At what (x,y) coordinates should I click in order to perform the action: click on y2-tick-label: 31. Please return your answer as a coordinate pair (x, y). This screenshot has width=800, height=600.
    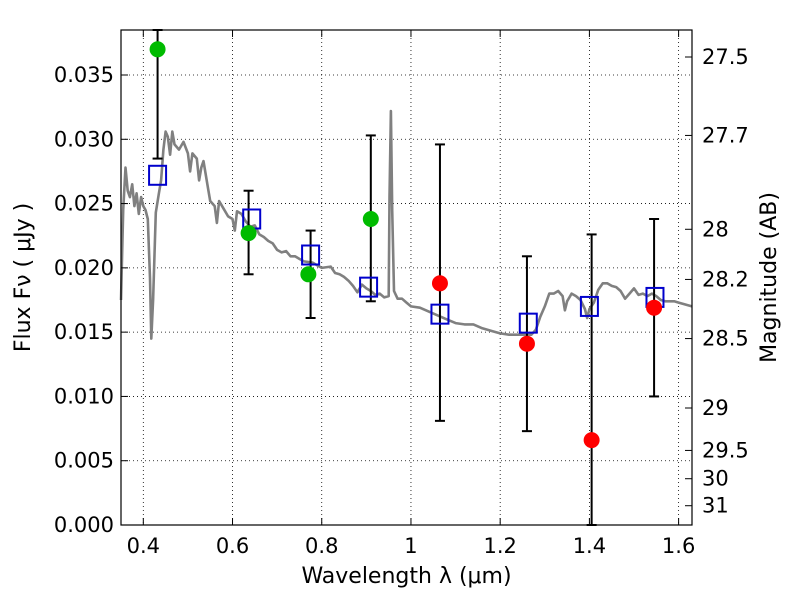
    Looking at the image, I should click on (715, 506).